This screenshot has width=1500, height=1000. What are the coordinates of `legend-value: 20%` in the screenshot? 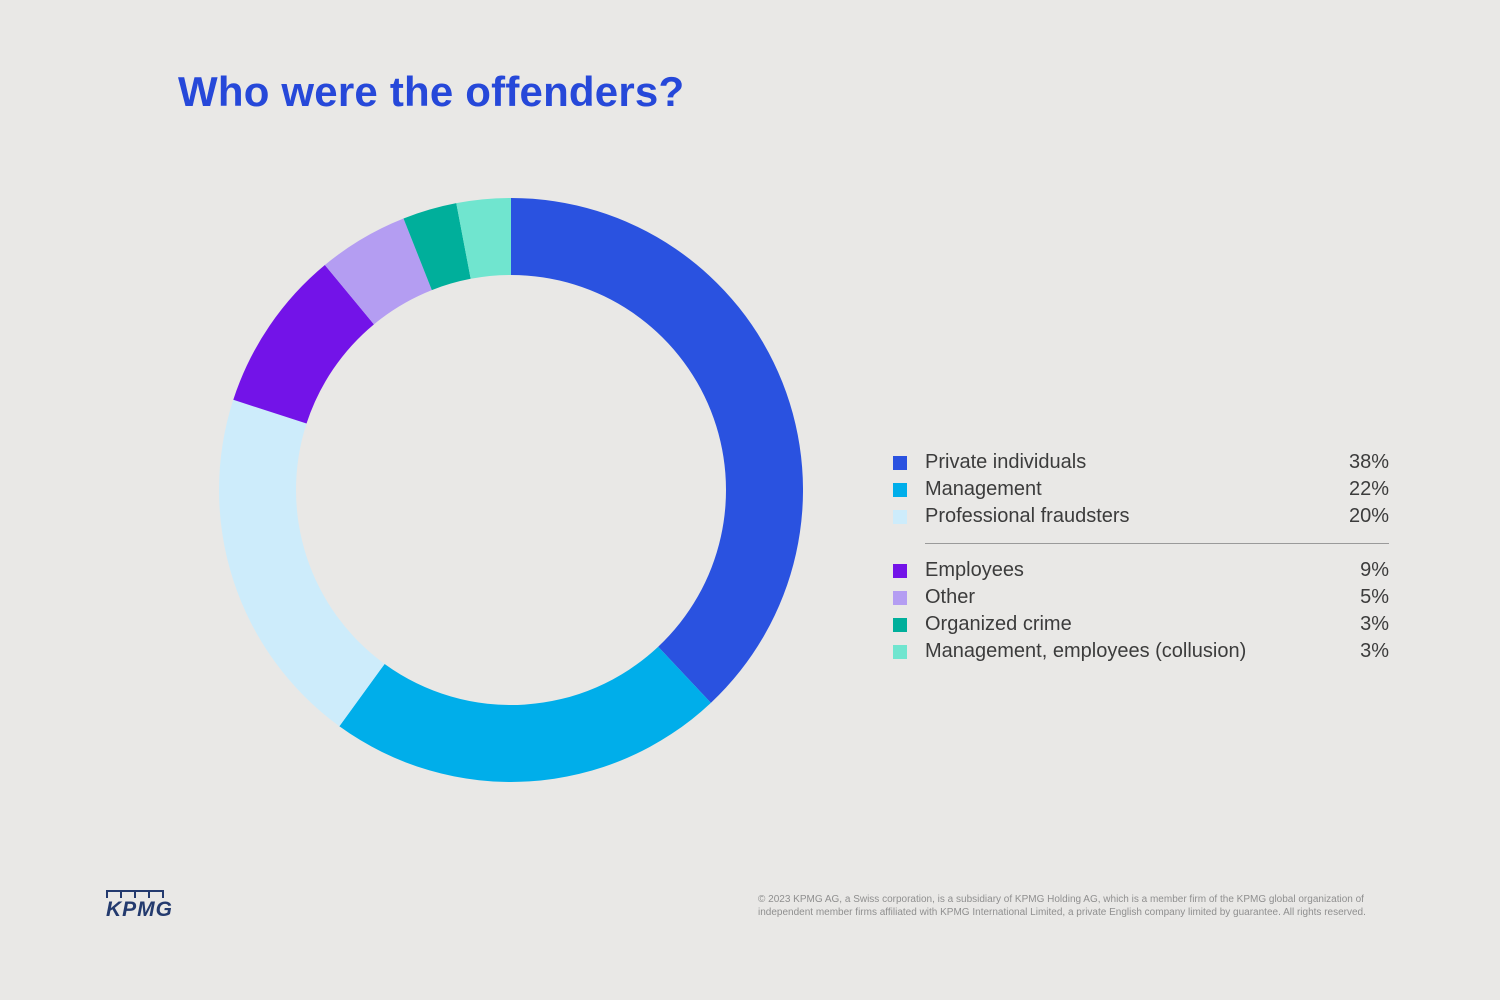 It's located at (1368, 516).